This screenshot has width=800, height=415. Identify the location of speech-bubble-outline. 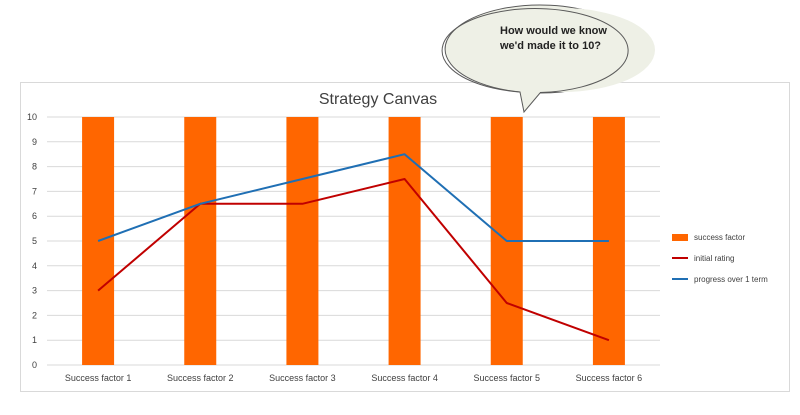
(535, 50).